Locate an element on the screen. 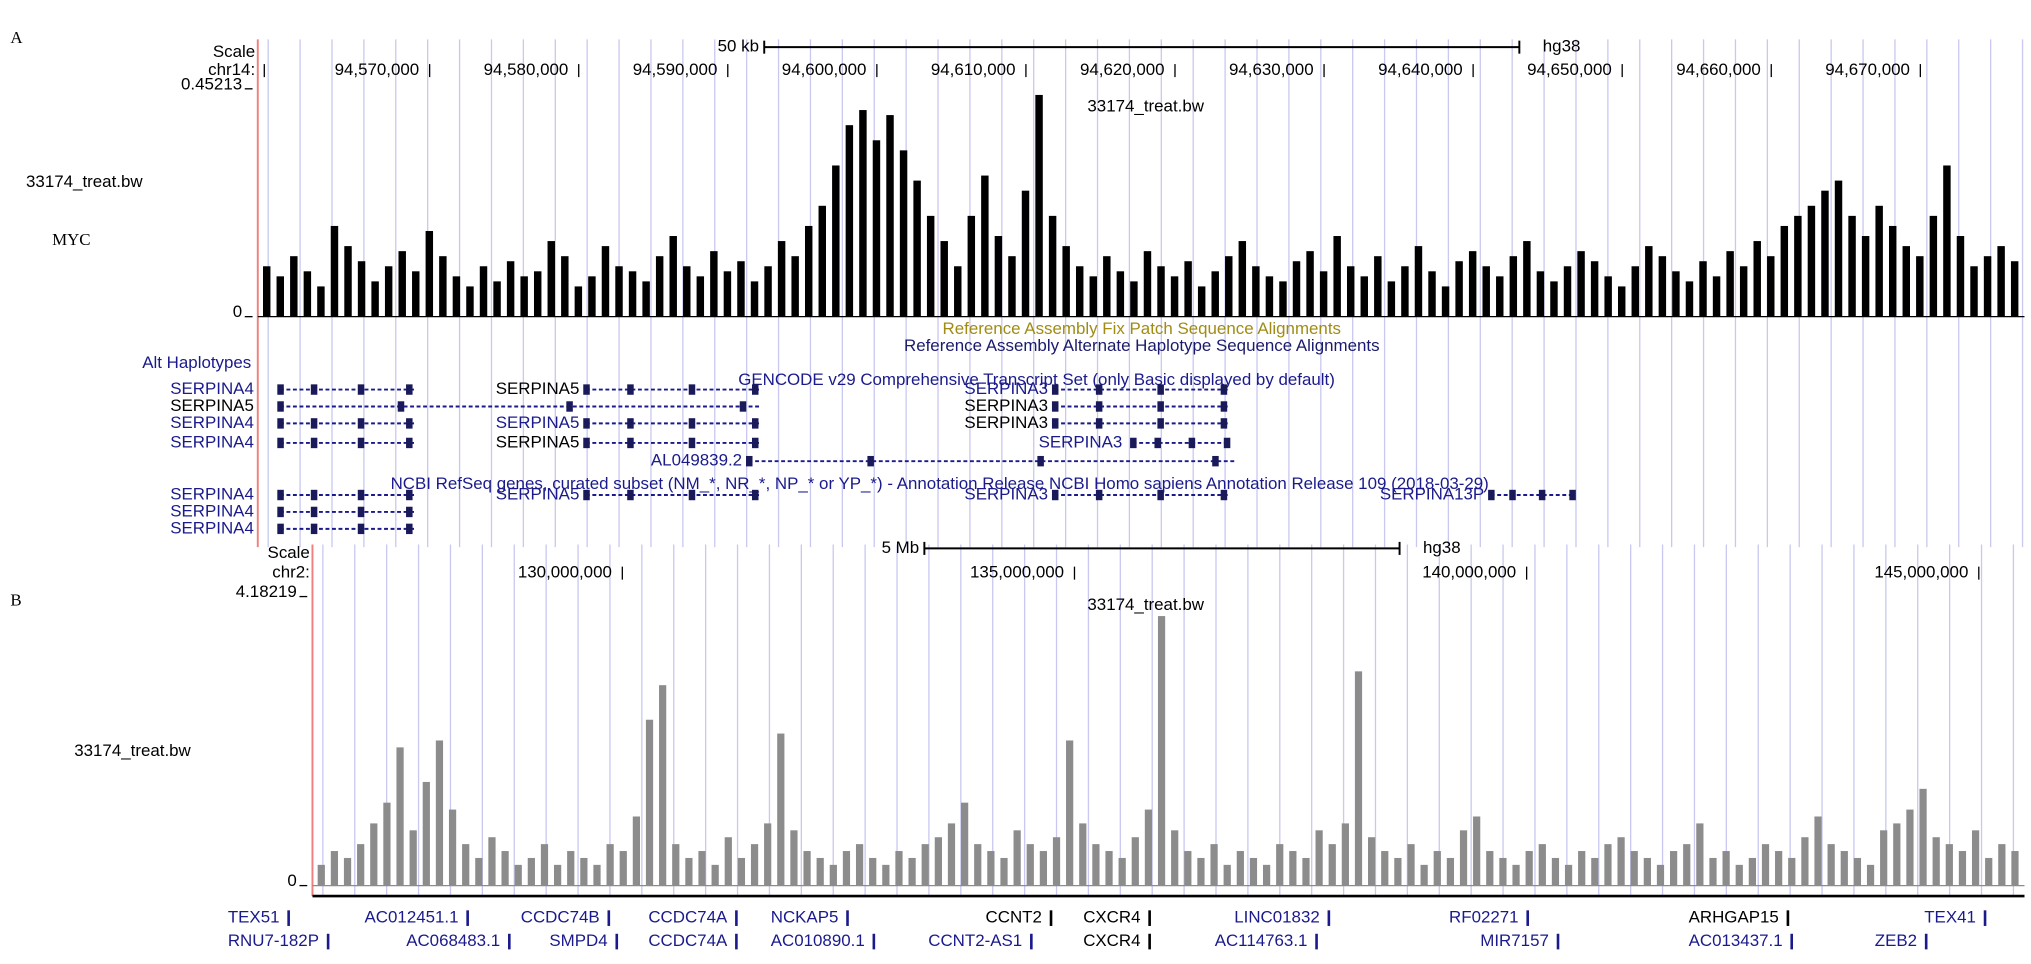  gene-label: CCNT2 is located at coordinates (1014, 917).